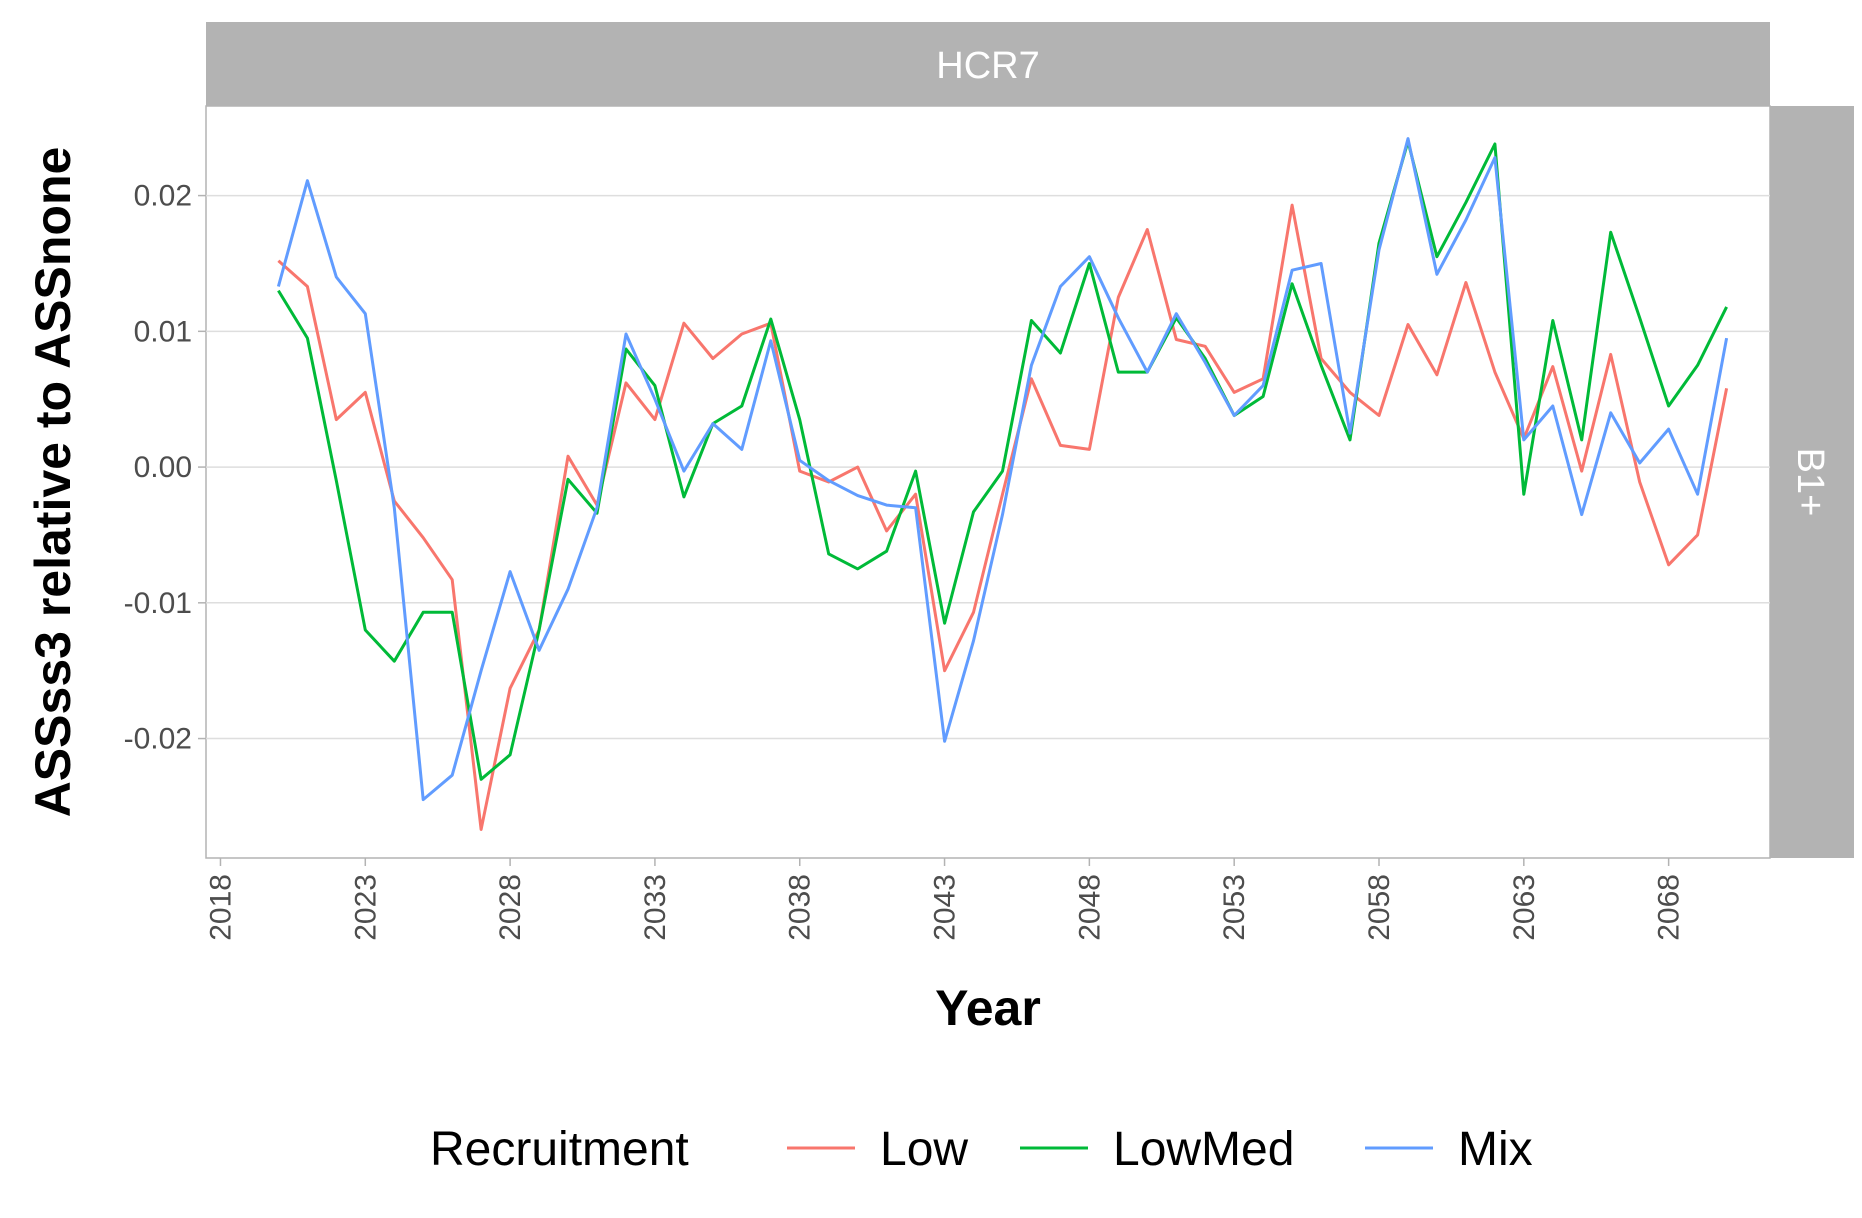 Image resolution: width=1862 pixels, height=1218 pixels. Describe the element at coordinates (655, 907) in the screenshot. I see `x-tick-label: 2033` at that location.